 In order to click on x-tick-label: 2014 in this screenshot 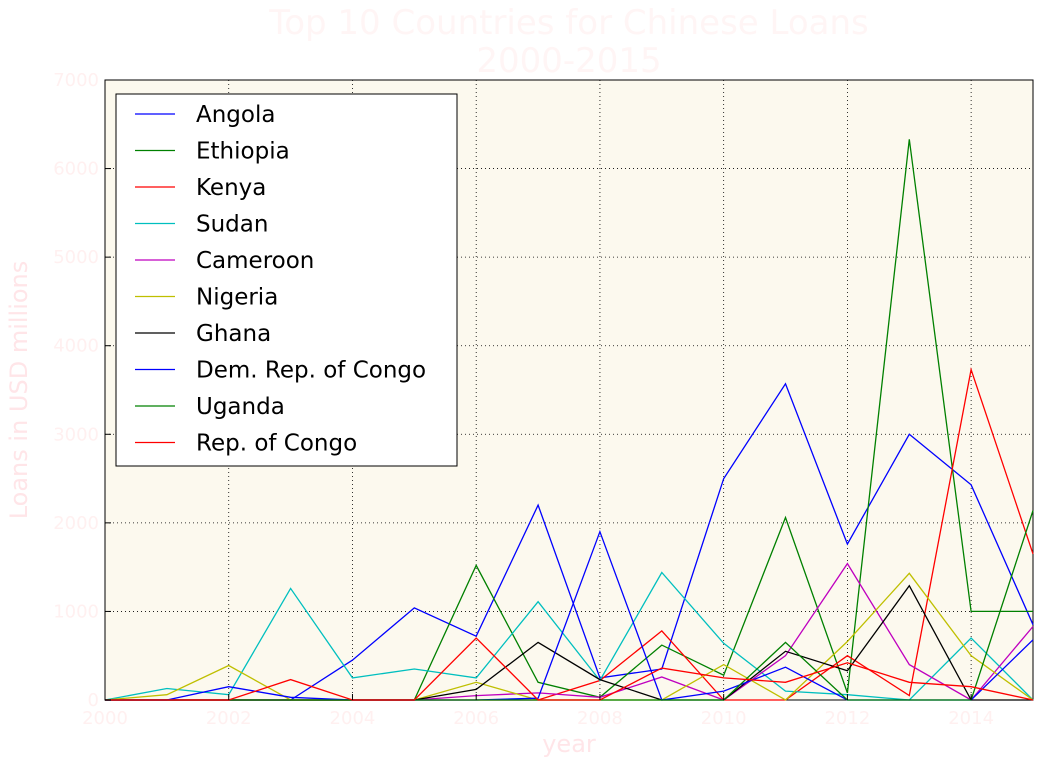, I will do `click(971, 718)`.